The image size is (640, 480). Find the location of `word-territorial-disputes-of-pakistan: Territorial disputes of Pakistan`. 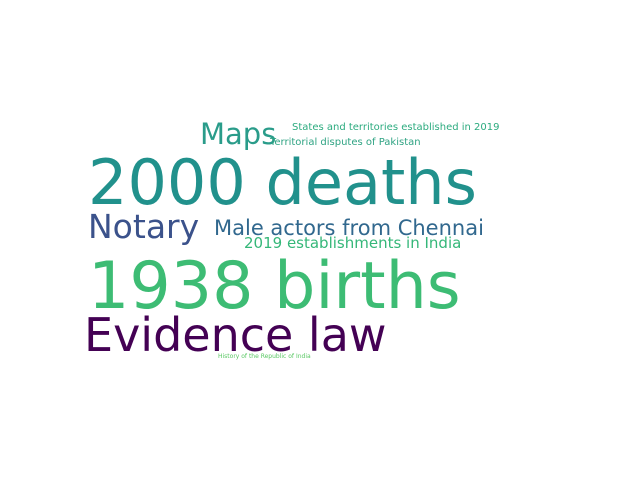

word-territorial-disputes-of-pakistan: Territorial disputes of Pakistan is located at coordinates (345, 142).